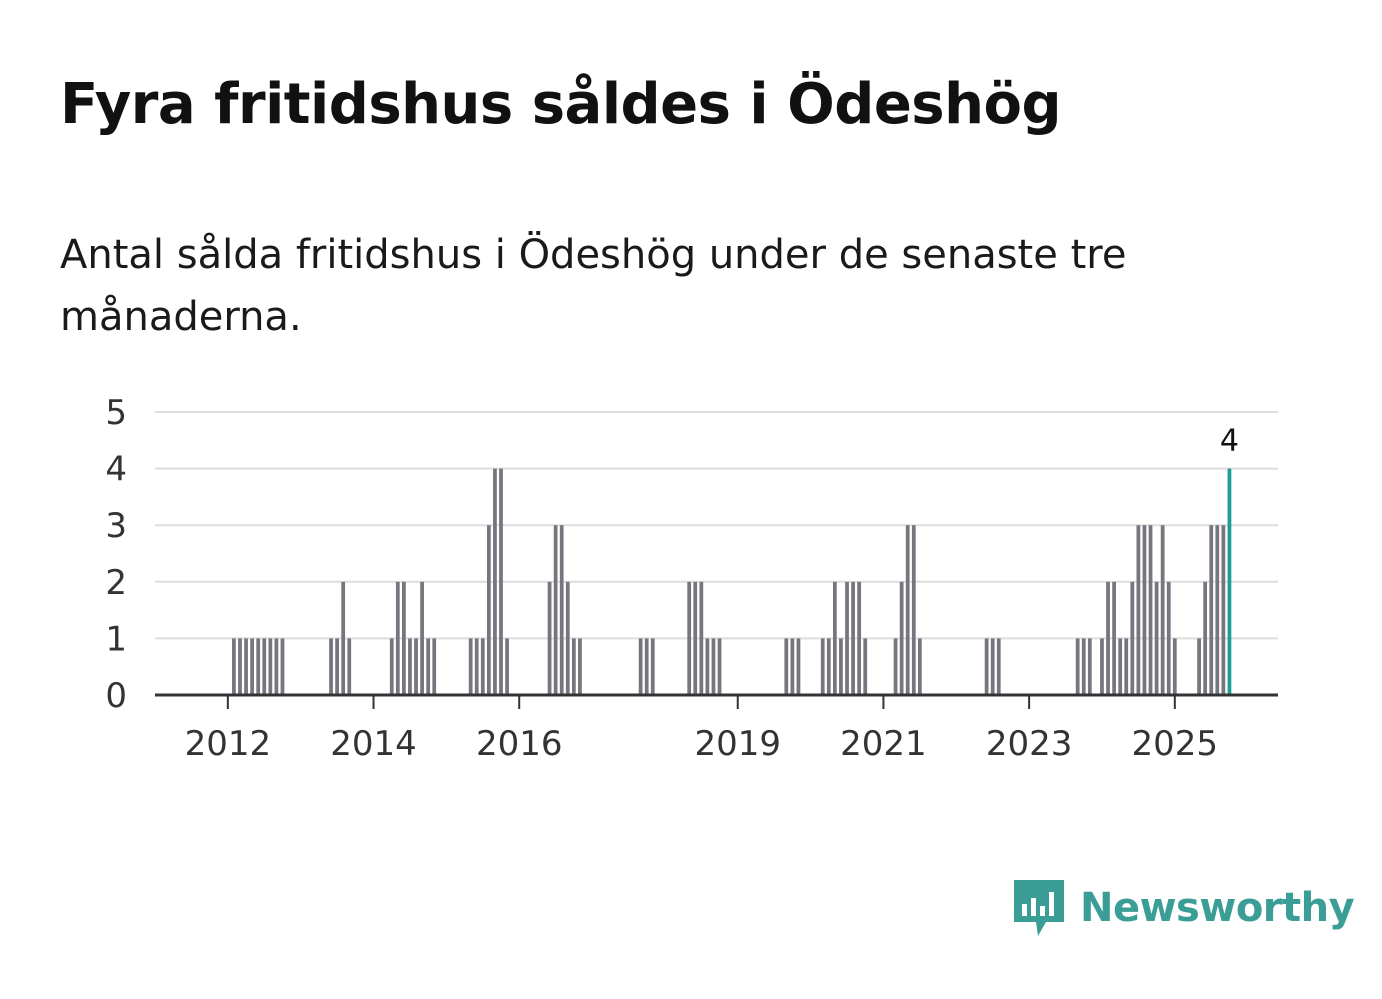 The image size is (1382, 999). Describe the element at coordinates (116, 583) in the screenshot. I see `y-tick-label-2: 2` at that location.